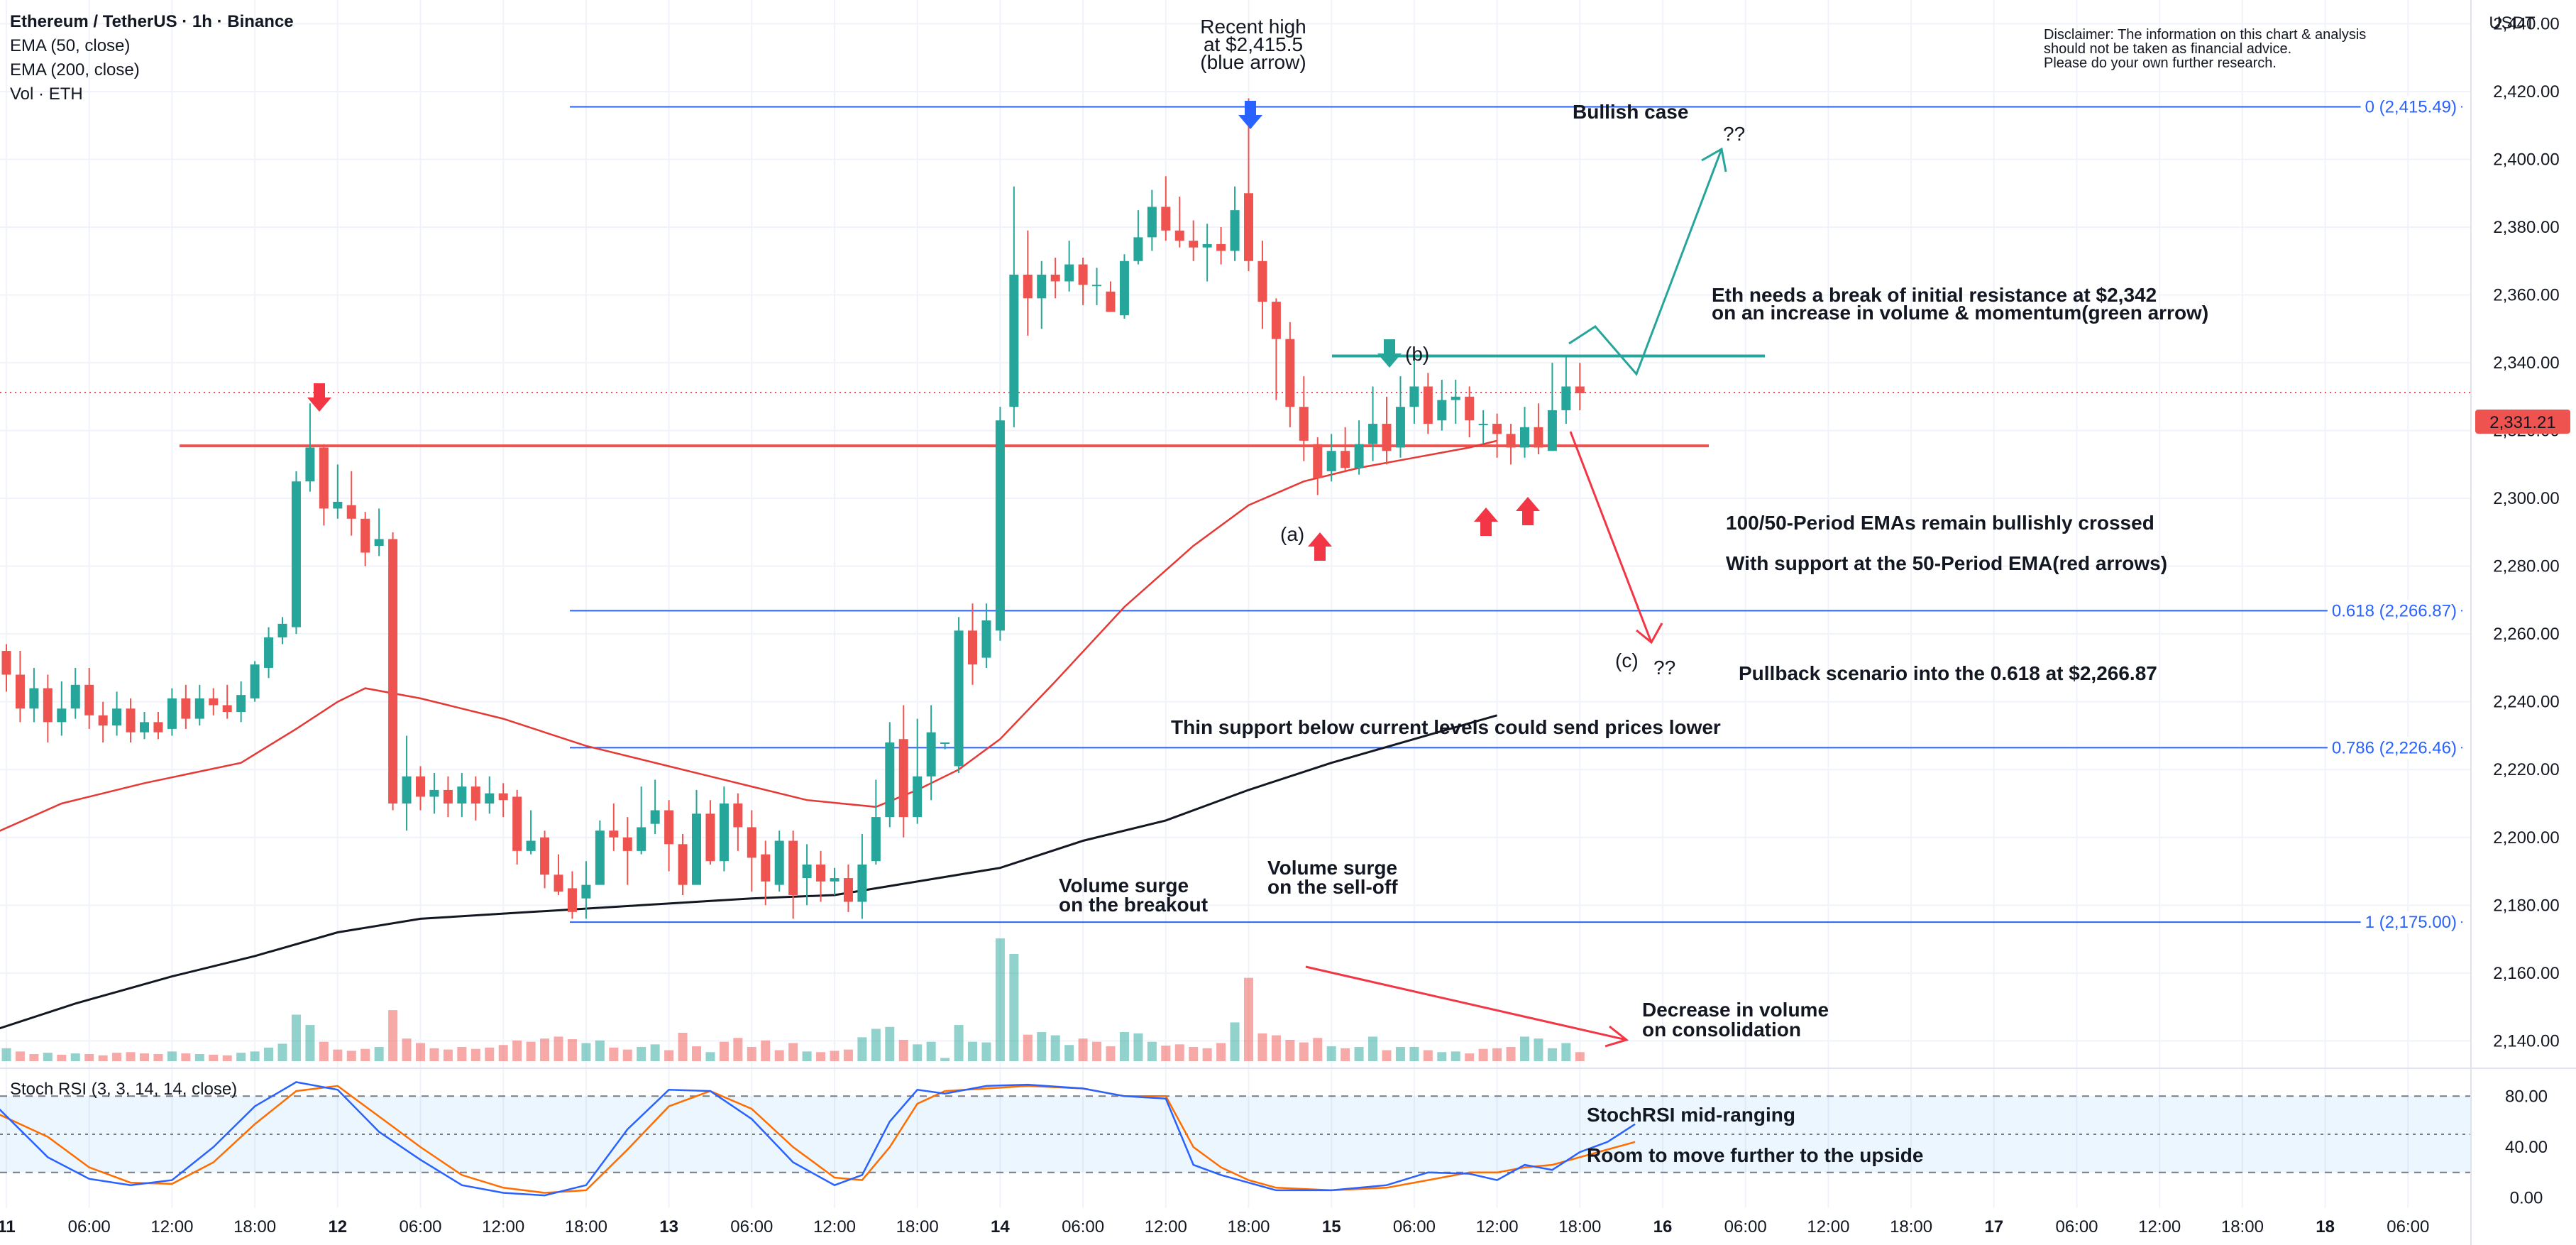  What do you see at coordinates (1332, 868) in the screenshot?
I see `volume-selloff-line-1: Volume surge` at bounding box center [1332, 868].